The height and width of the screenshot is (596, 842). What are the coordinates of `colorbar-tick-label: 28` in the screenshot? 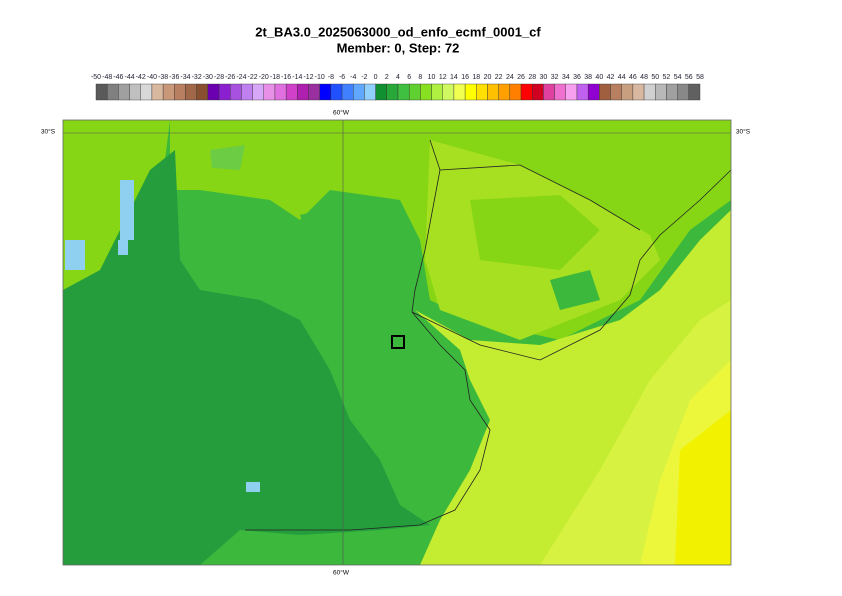 It's located at (532, 77).